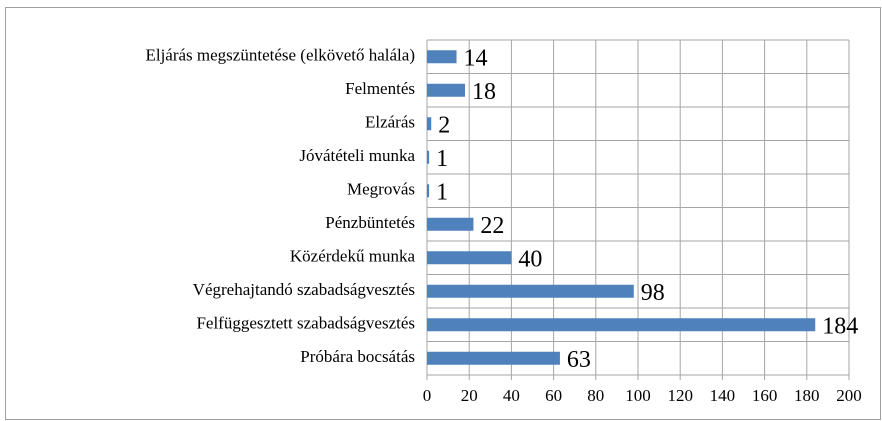 The image size is (882, 421). I want to click on y-tick-label: Megrovás, so click(381, 189).